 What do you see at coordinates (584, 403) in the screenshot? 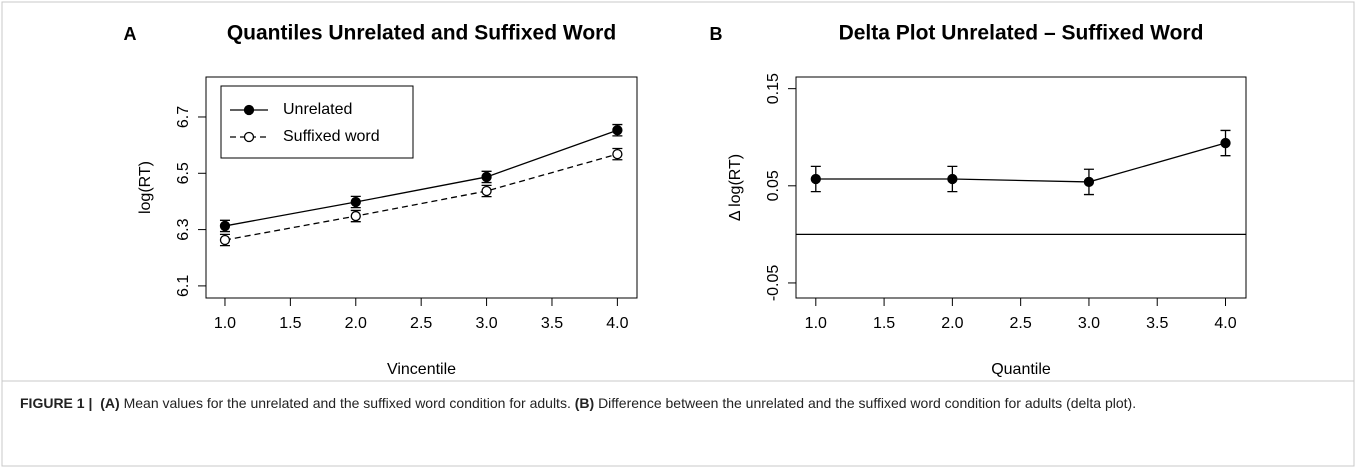
I see `caption-label: (B)` at bounding box center [584, 403].